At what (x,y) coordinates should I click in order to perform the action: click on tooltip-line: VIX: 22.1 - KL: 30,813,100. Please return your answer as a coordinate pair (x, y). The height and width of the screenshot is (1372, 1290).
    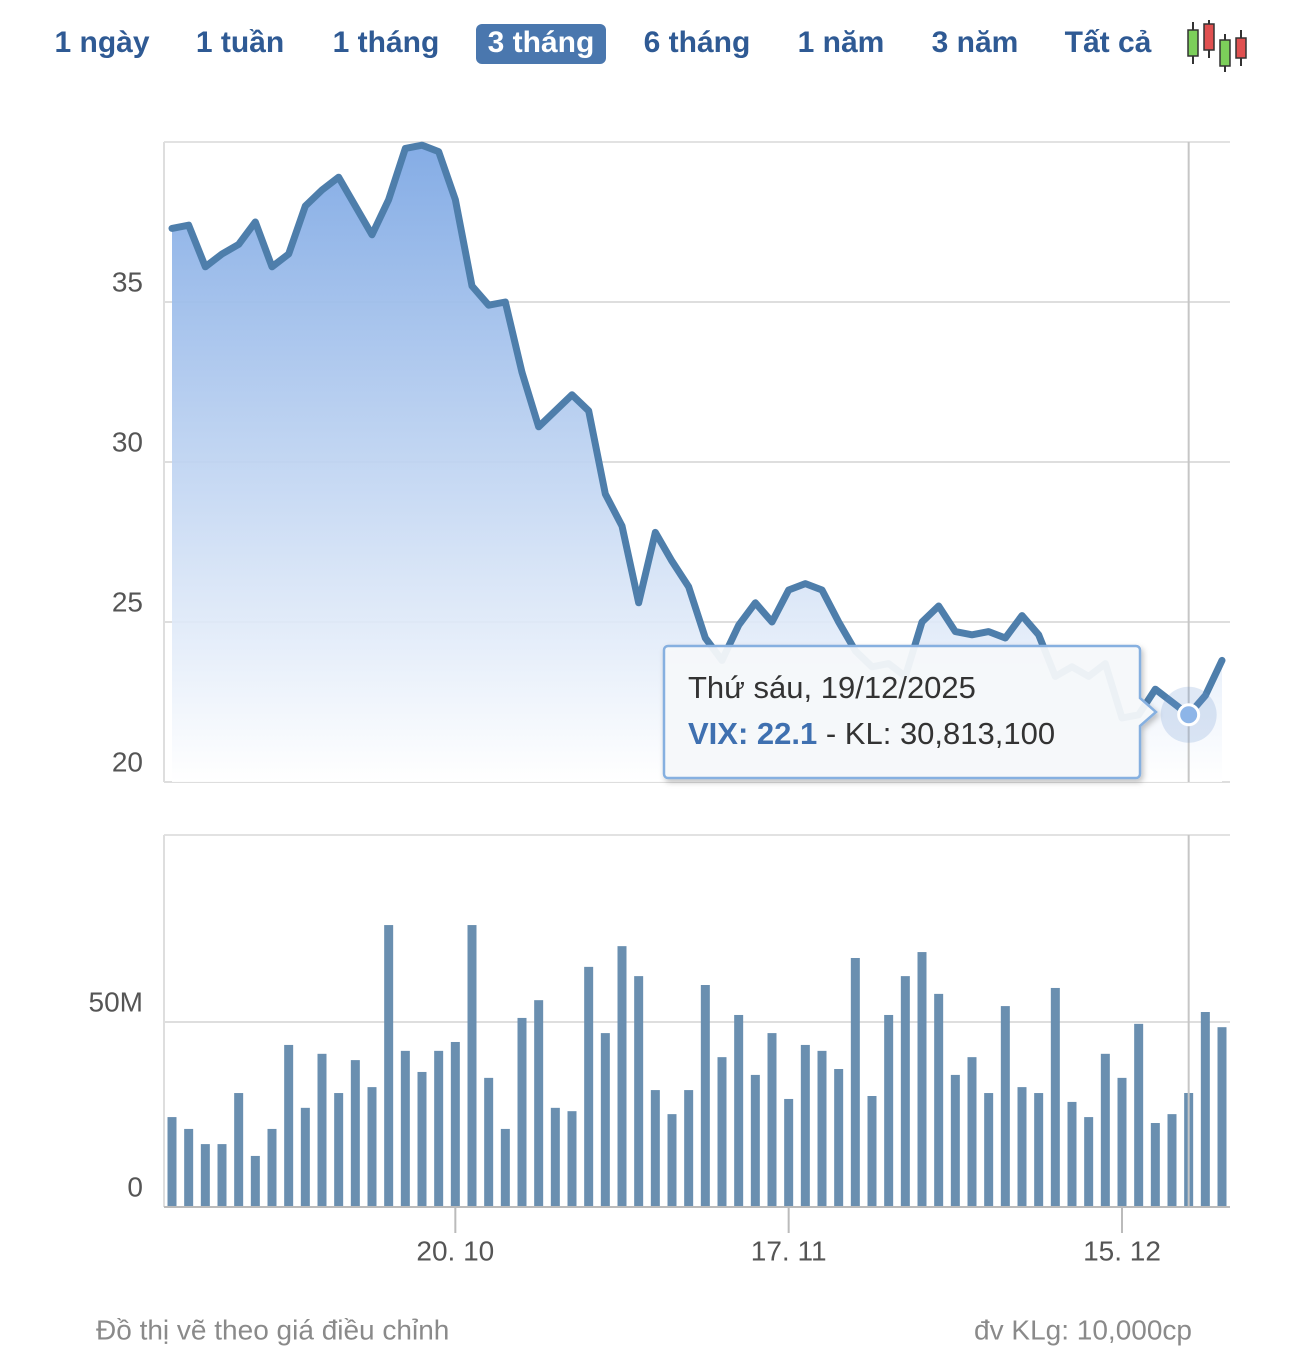
    Looking at the image, I should click on (871, 733).